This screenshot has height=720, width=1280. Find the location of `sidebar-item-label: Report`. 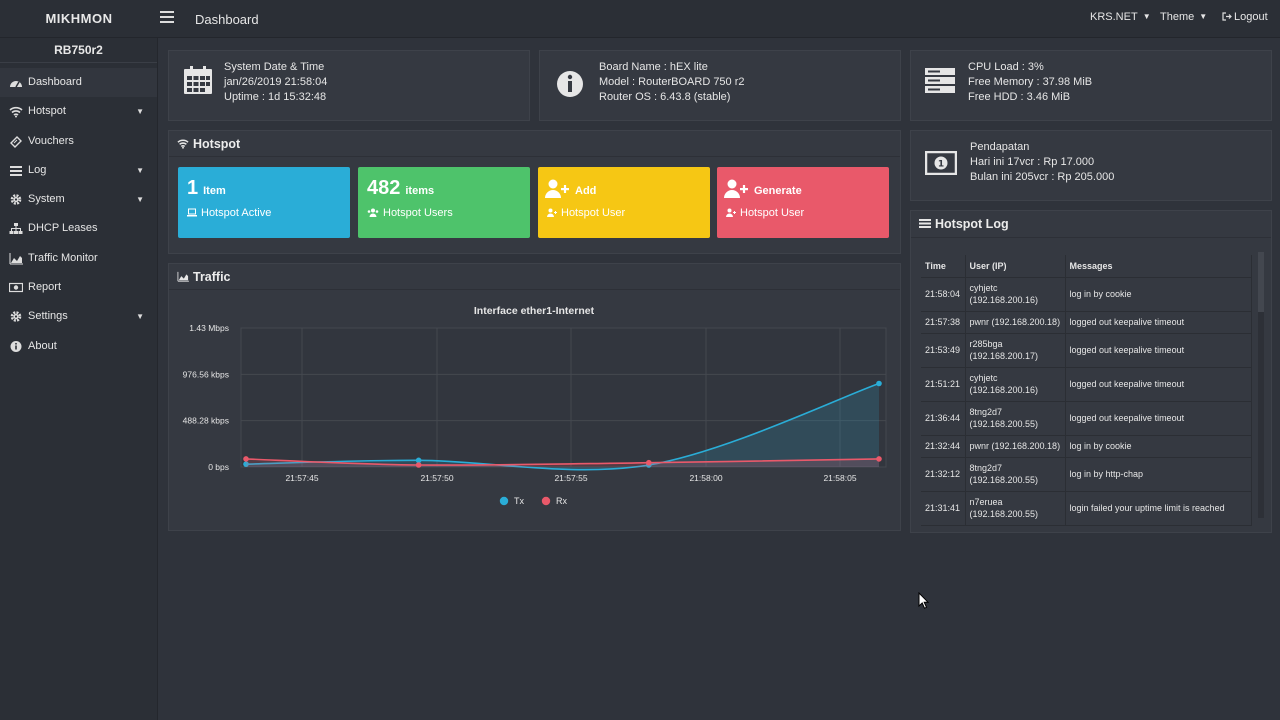

sidebar-item-label: Report is located at coordinates (45, 287).